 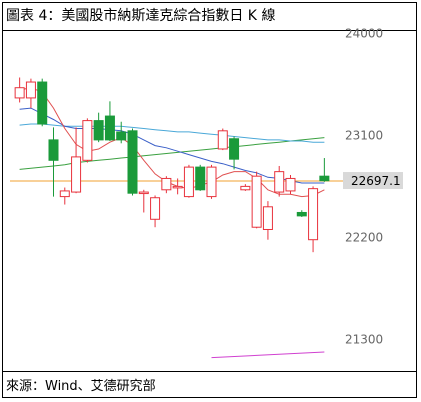 I want to click on y-tick-label-2: 22200, so click(x=364, y=237).